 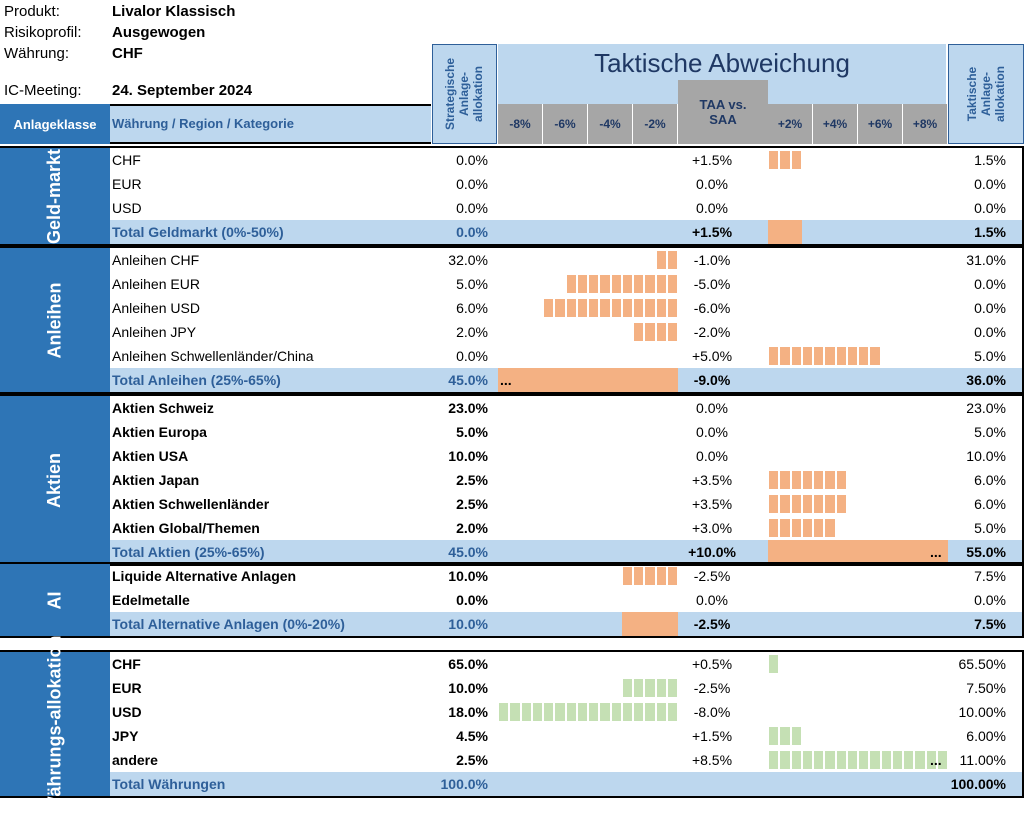 I want to click on tactical-value: 36.0%, so click(x=986, y=380).